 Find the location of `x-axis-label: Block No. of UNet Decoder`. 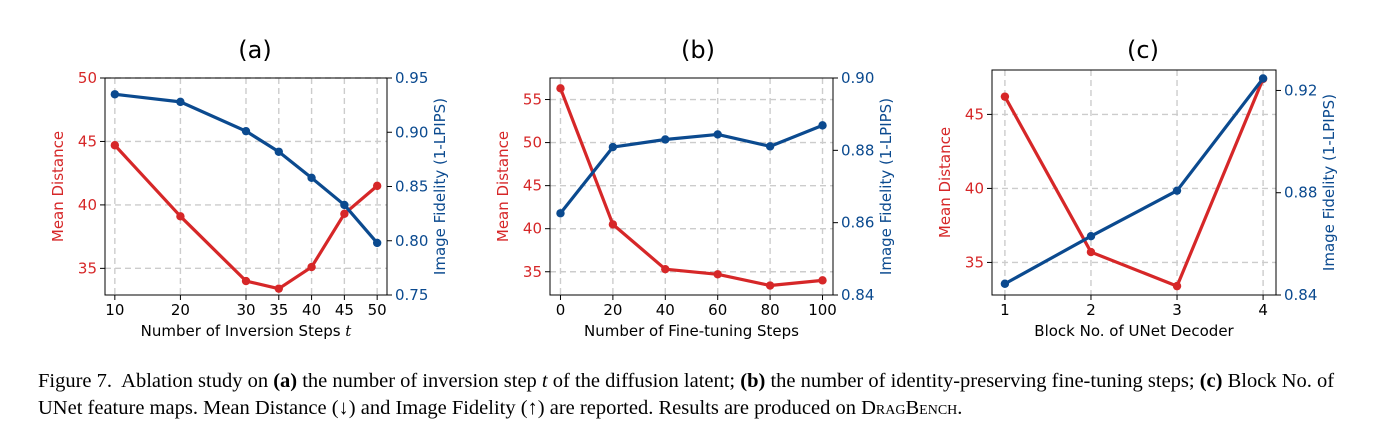

x-axis-label: Block No. of UNet Decoder is located at coordinates (1134, 331).